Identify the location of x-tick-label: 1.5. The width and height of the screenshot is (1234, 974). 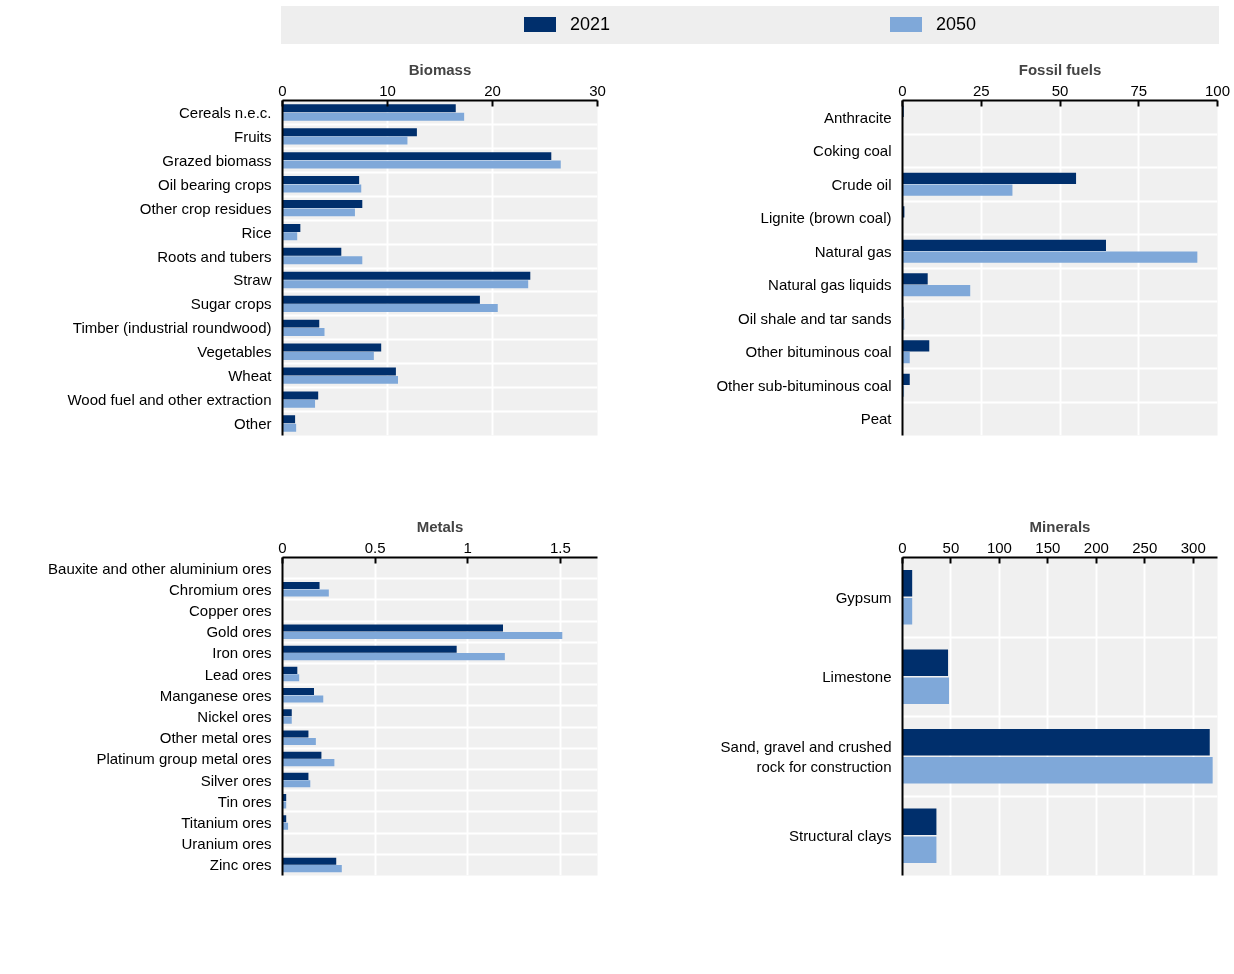
(560, 547).